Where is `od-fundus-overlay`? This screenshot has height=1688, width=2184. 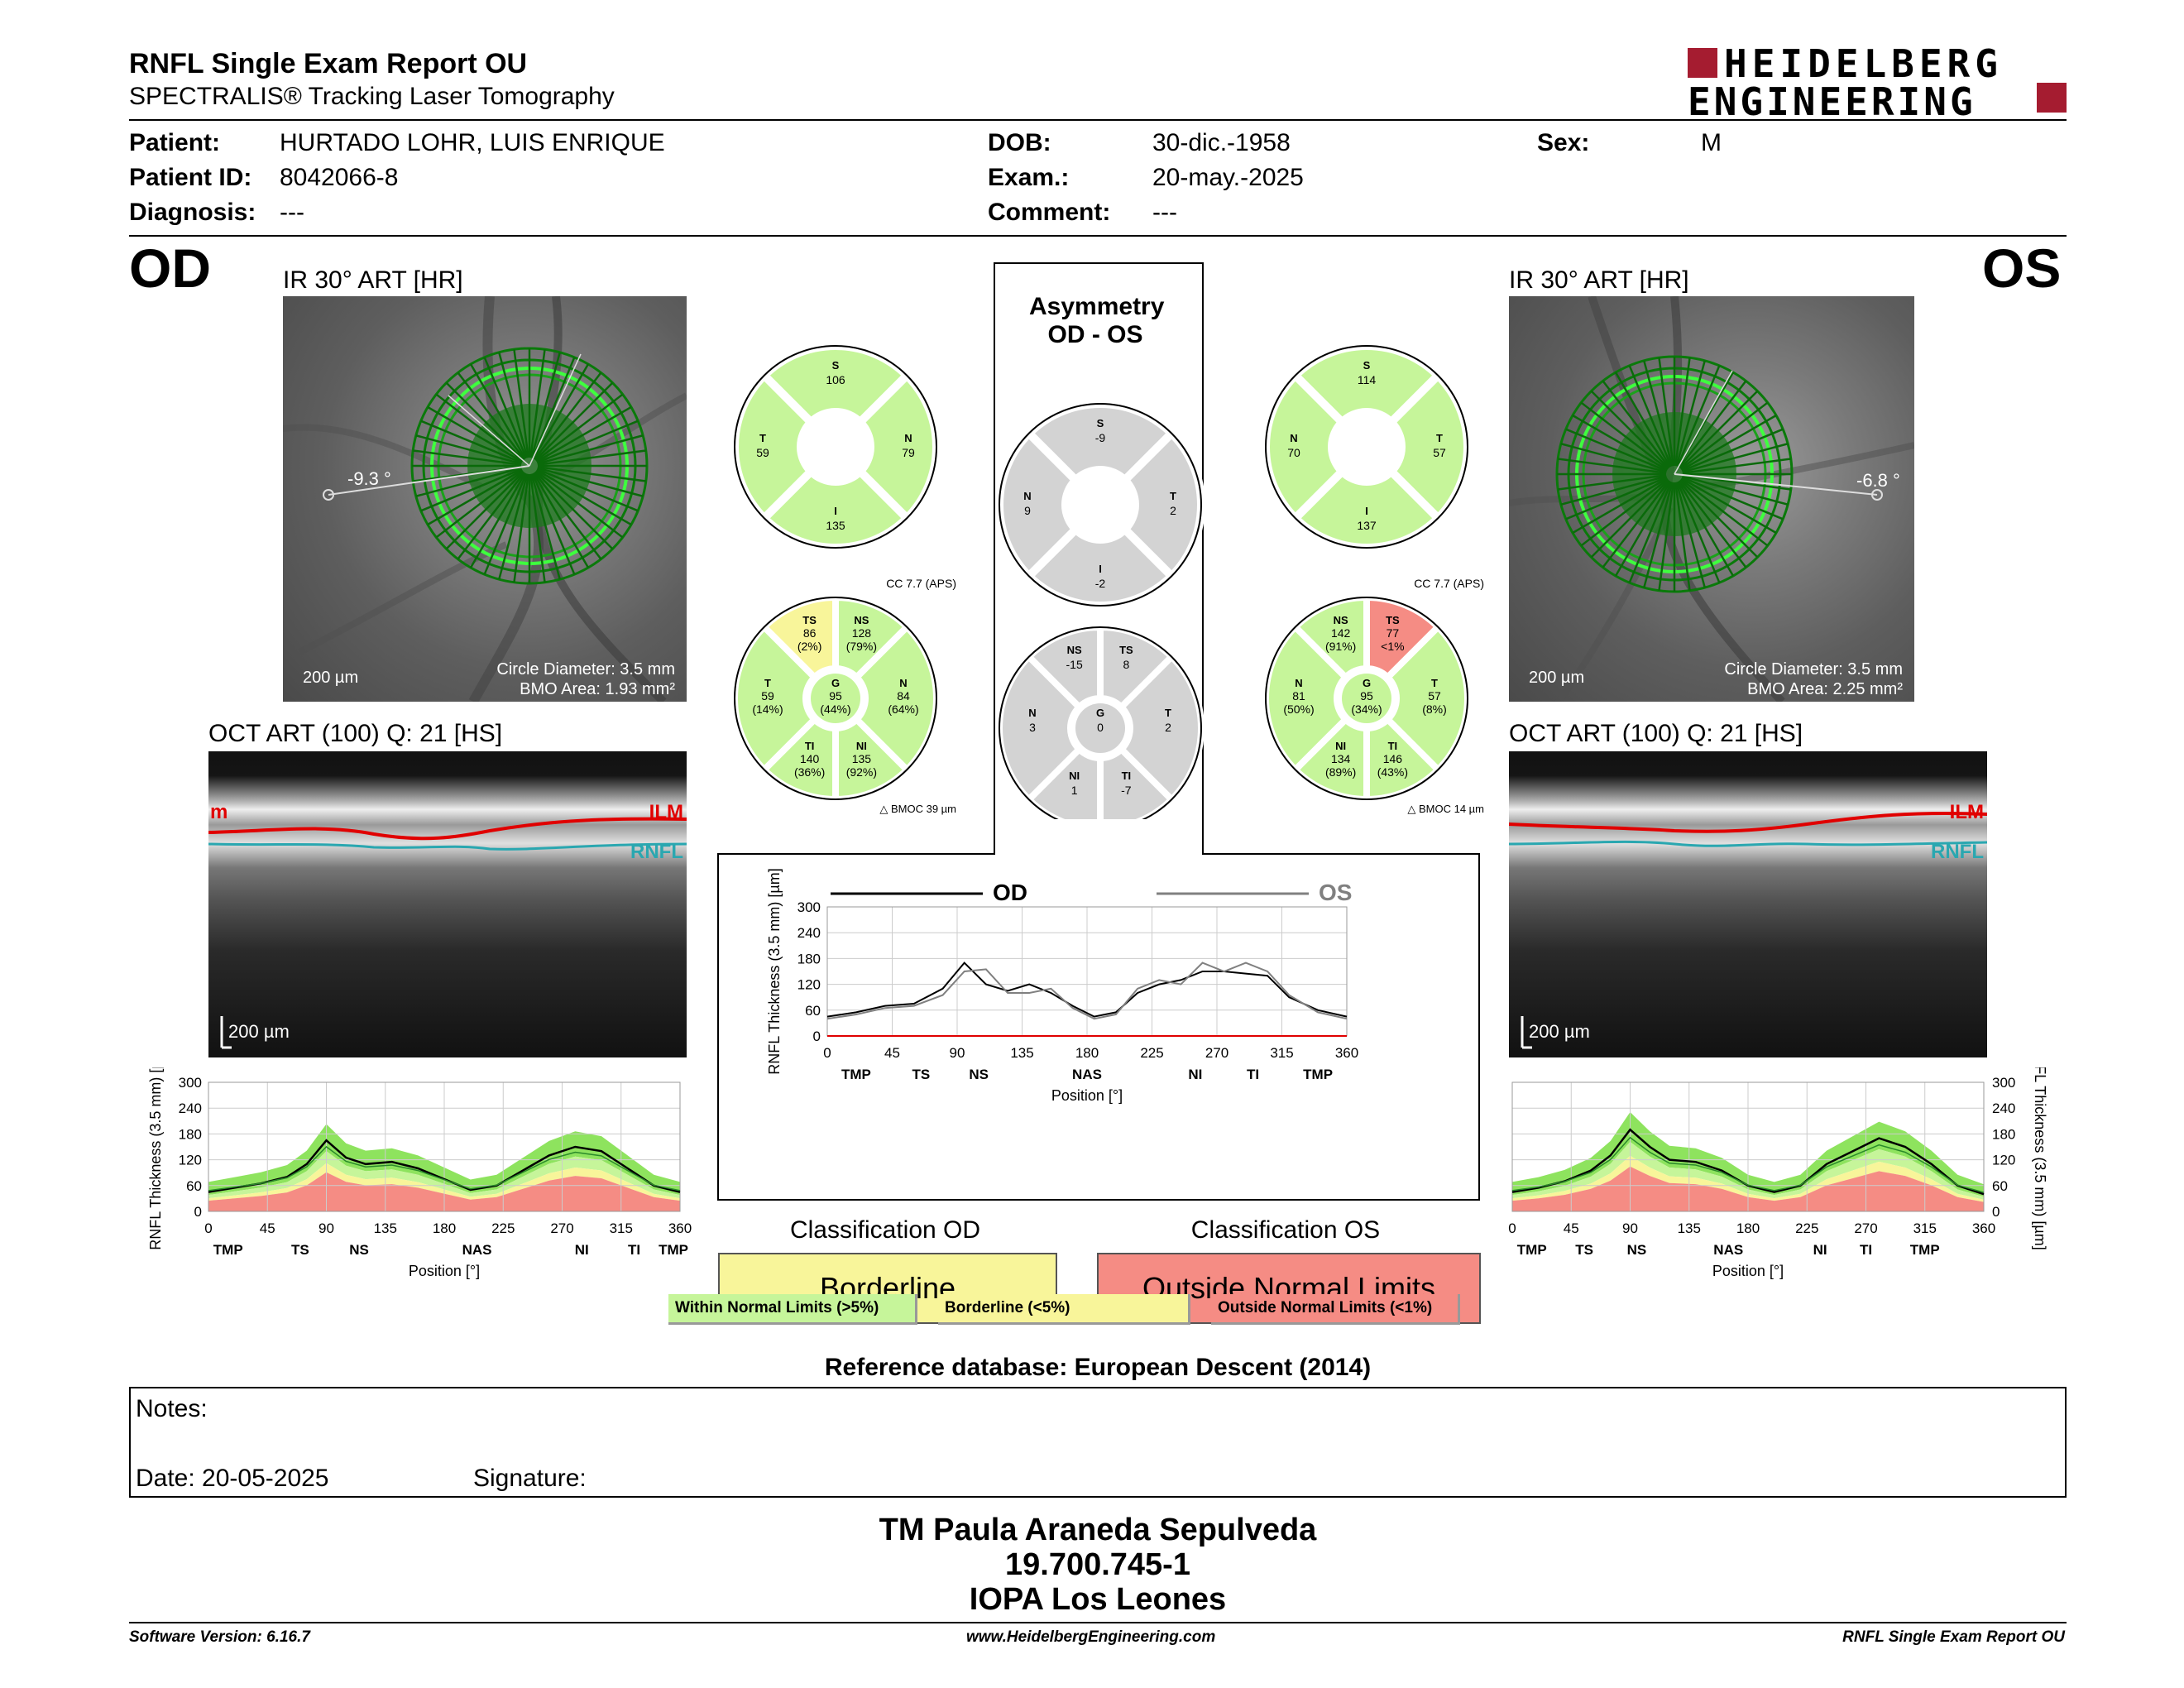
od-fundus-overlay is located at coordinates (485, 499).